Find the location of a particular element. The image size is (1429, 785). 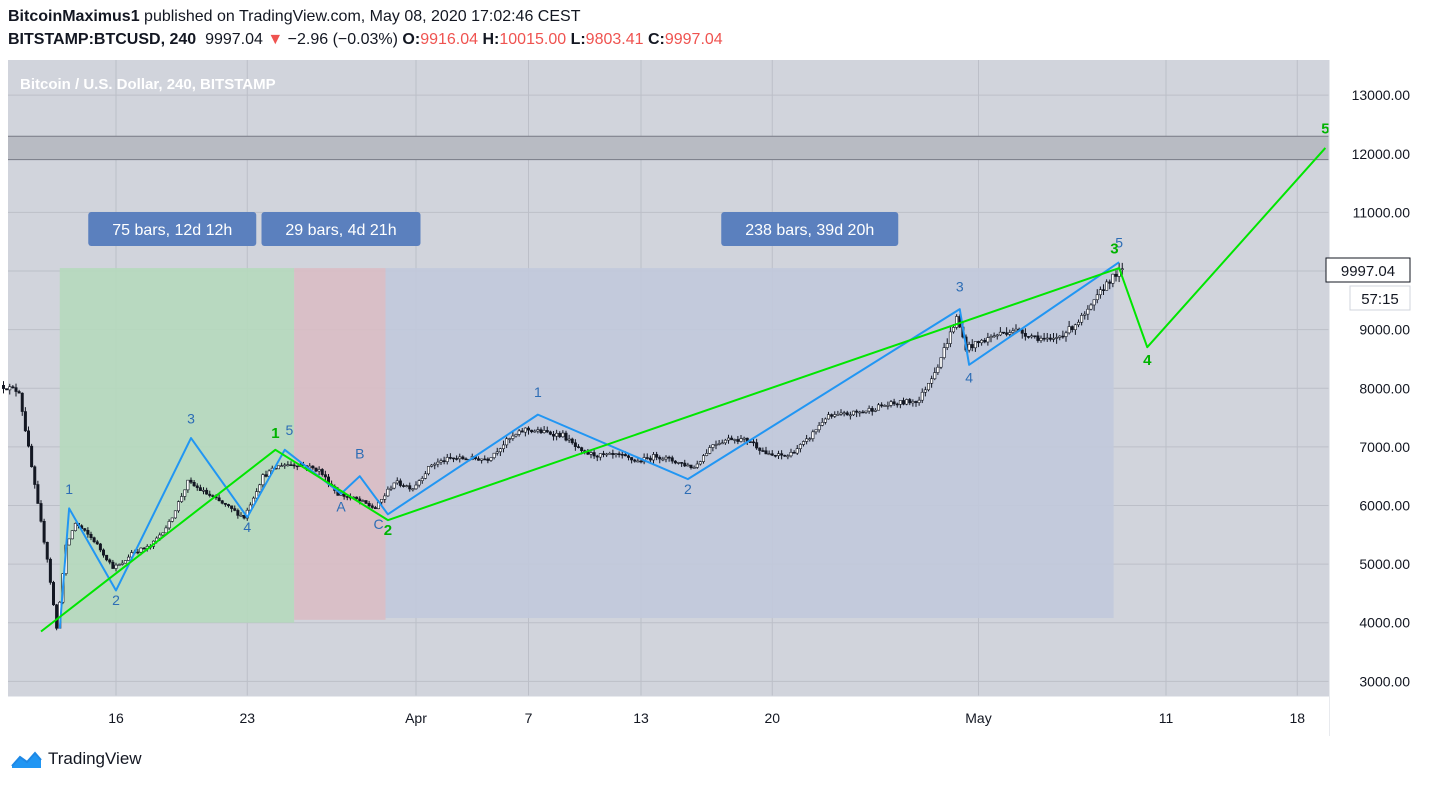

price-tick-label: 6000.00 is located at coordinates (1384, 505).